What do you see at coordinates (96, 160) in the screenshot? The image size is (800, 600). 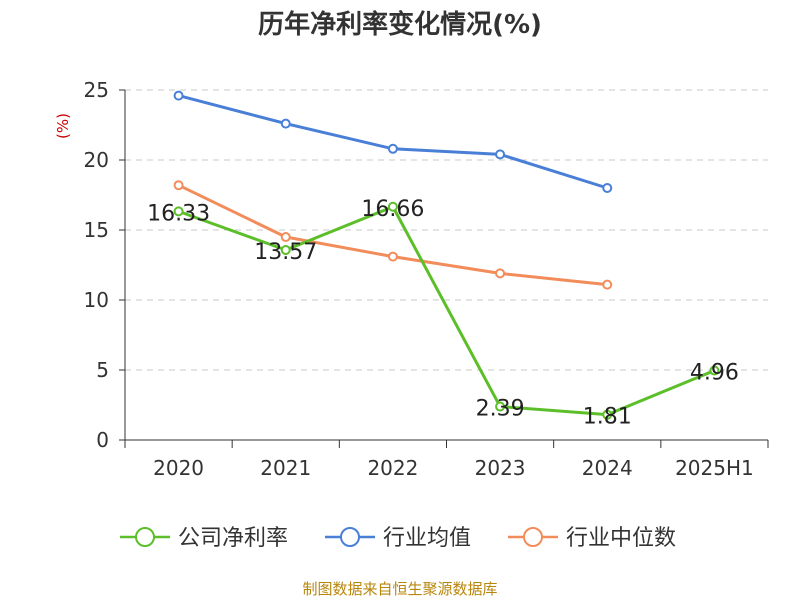 I see `y-tick-label: 20` at bounding box center [96, 160].